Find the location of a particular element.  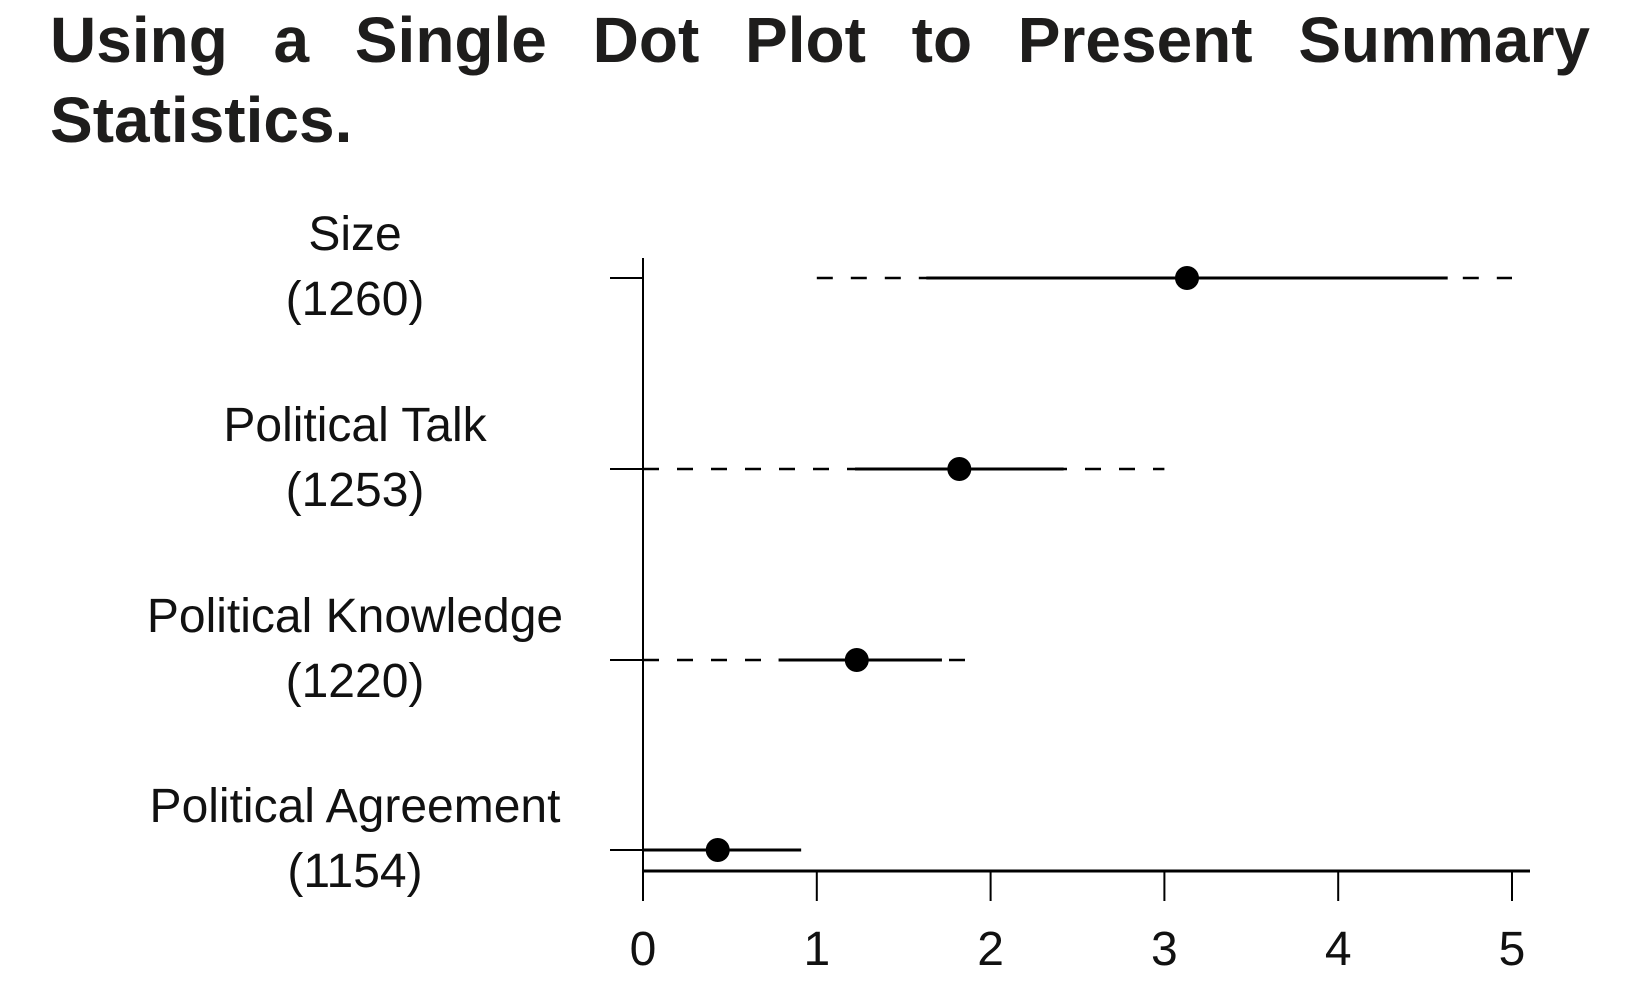

sample-size-label: (1253) is located at coordinates (355, 490).